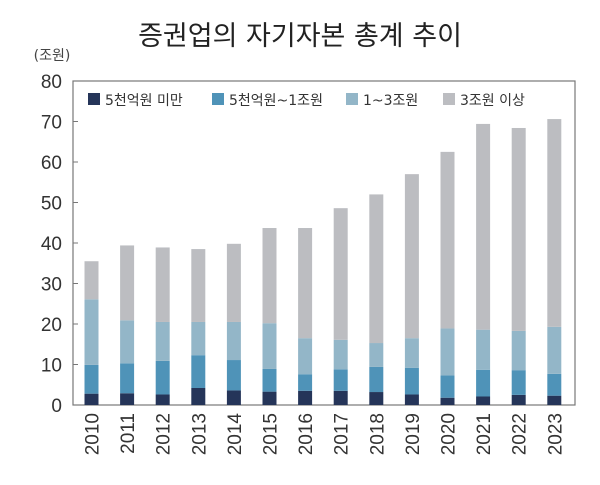 This screenshot has width=600, height=485. I want to click on y-tick-label: 20, so click(51, 325).